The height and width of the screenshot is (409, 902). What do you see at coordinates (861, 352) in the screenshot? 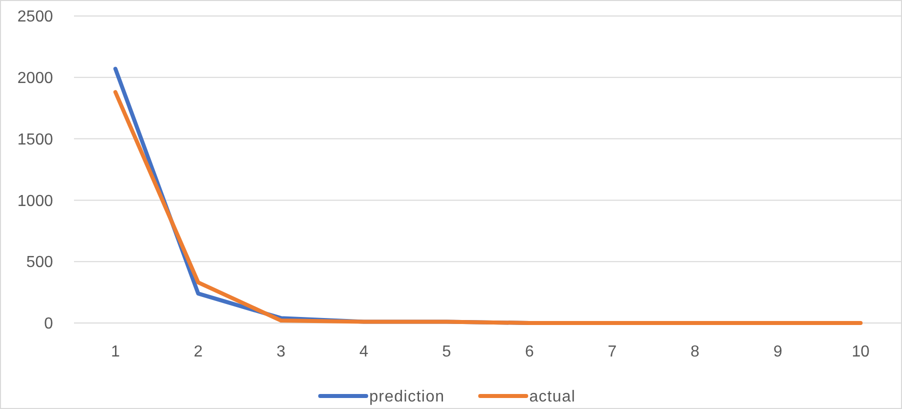
I see `x-tick-label: 10` at bounding box center [861, 352].